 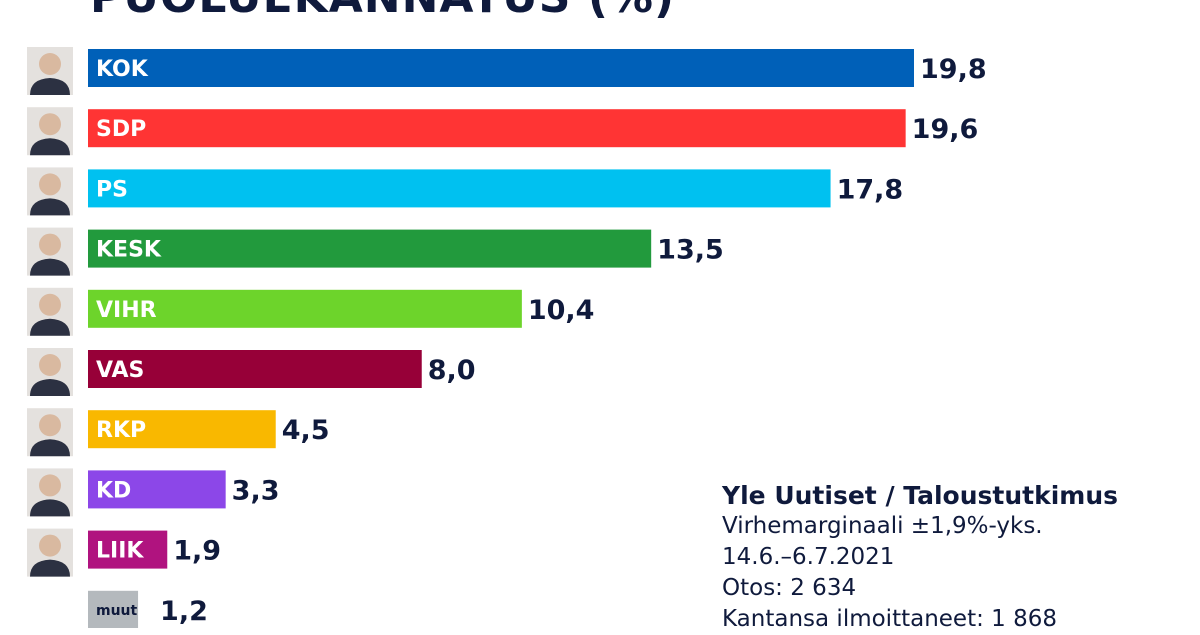 What do you see at coordinates (256, 490) in the screenshot?
I see `bar-value-kd: 3,3` at bounding box center [256, 490].